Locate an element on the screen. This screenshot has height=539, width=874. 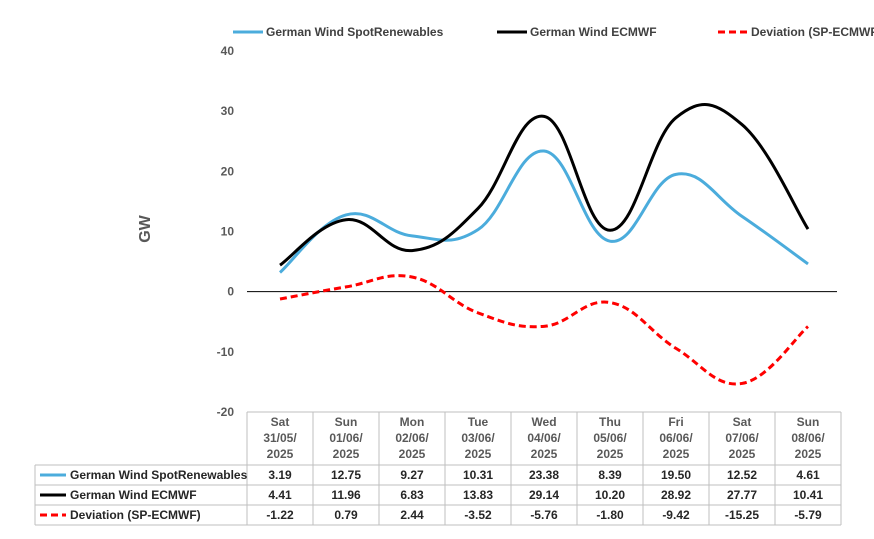
data-label: -3.52 is located at coordinates (478, 515).